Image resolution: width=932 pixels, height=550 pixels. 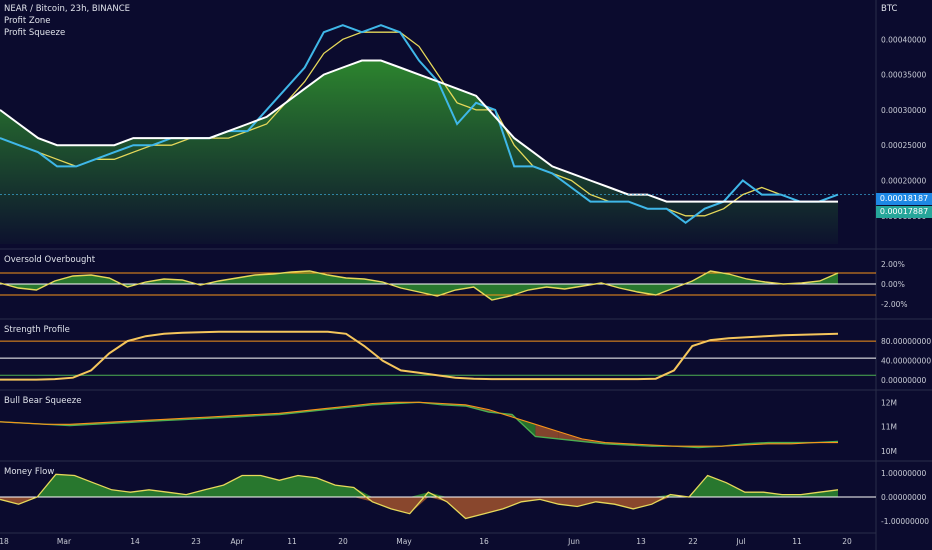 I want to click on bull-bear-squeeze-label: Bull Bear Squeeze, so click(x=43, y=401).